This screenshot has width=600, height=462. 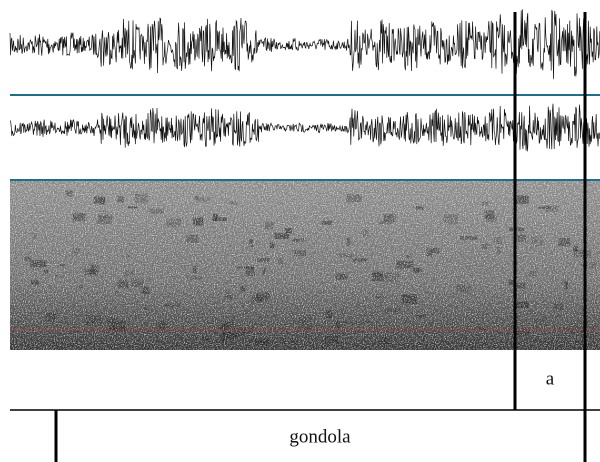 What do you see at coordinates (550, 378) in the screenshot?
I see `interval-label: a` at bounding box center [550, 378].